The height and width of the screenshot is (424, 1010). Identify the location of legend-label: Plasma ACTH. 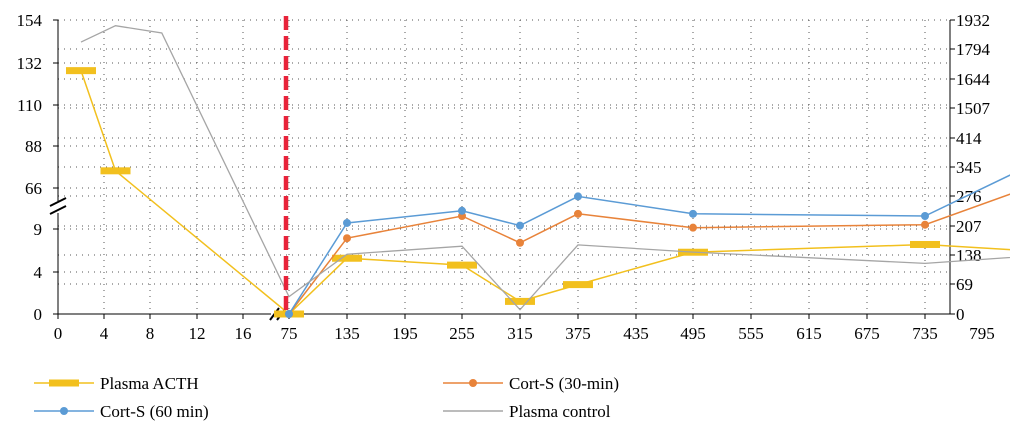
(149, 383).